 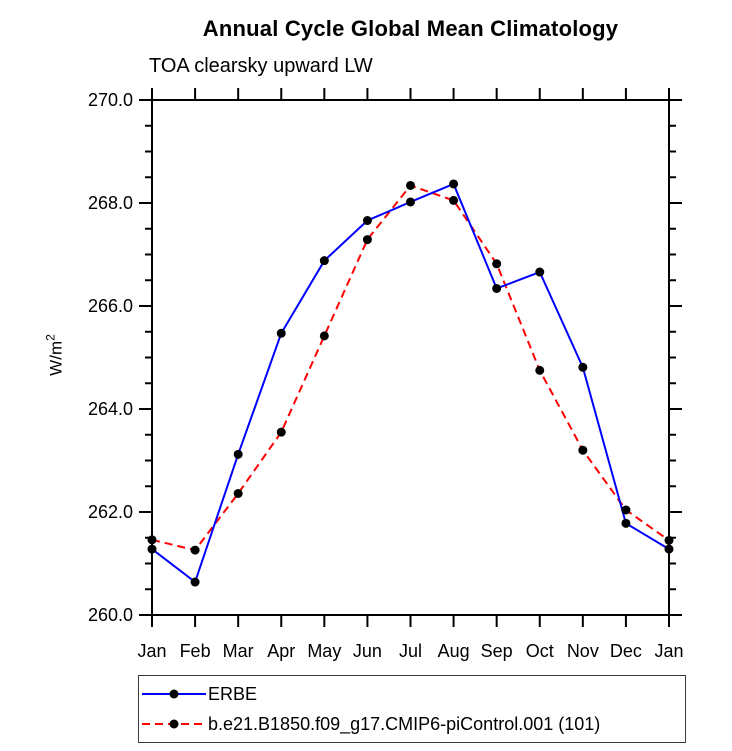 I want to click on erbe-line-sample-icon, so click(x=174, y=694).